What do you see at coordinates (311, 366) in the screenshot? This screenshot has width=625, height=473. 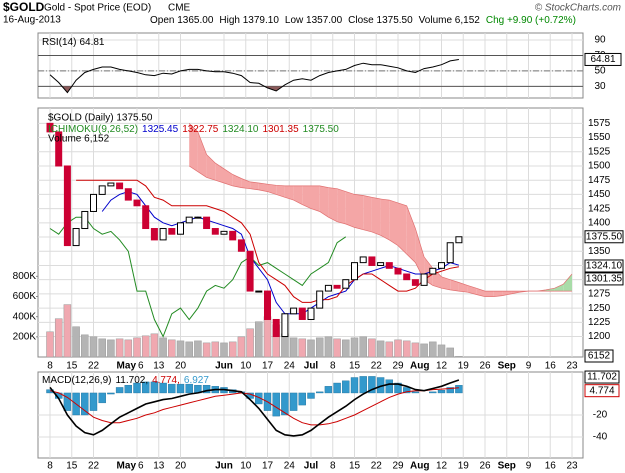 I see `x-tick-label: Jul` at bounding box center [311, 366].